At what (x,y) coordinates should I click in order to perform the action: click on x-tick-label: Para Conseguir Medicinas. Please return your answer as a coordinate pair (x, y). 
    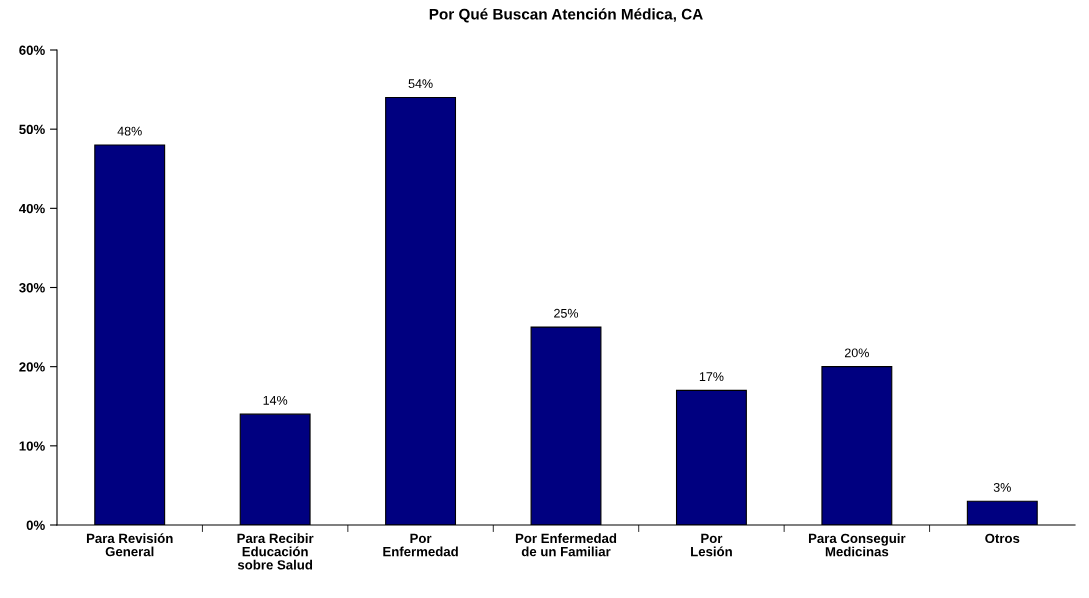
    Looking at the image, I should click on (857, 545).